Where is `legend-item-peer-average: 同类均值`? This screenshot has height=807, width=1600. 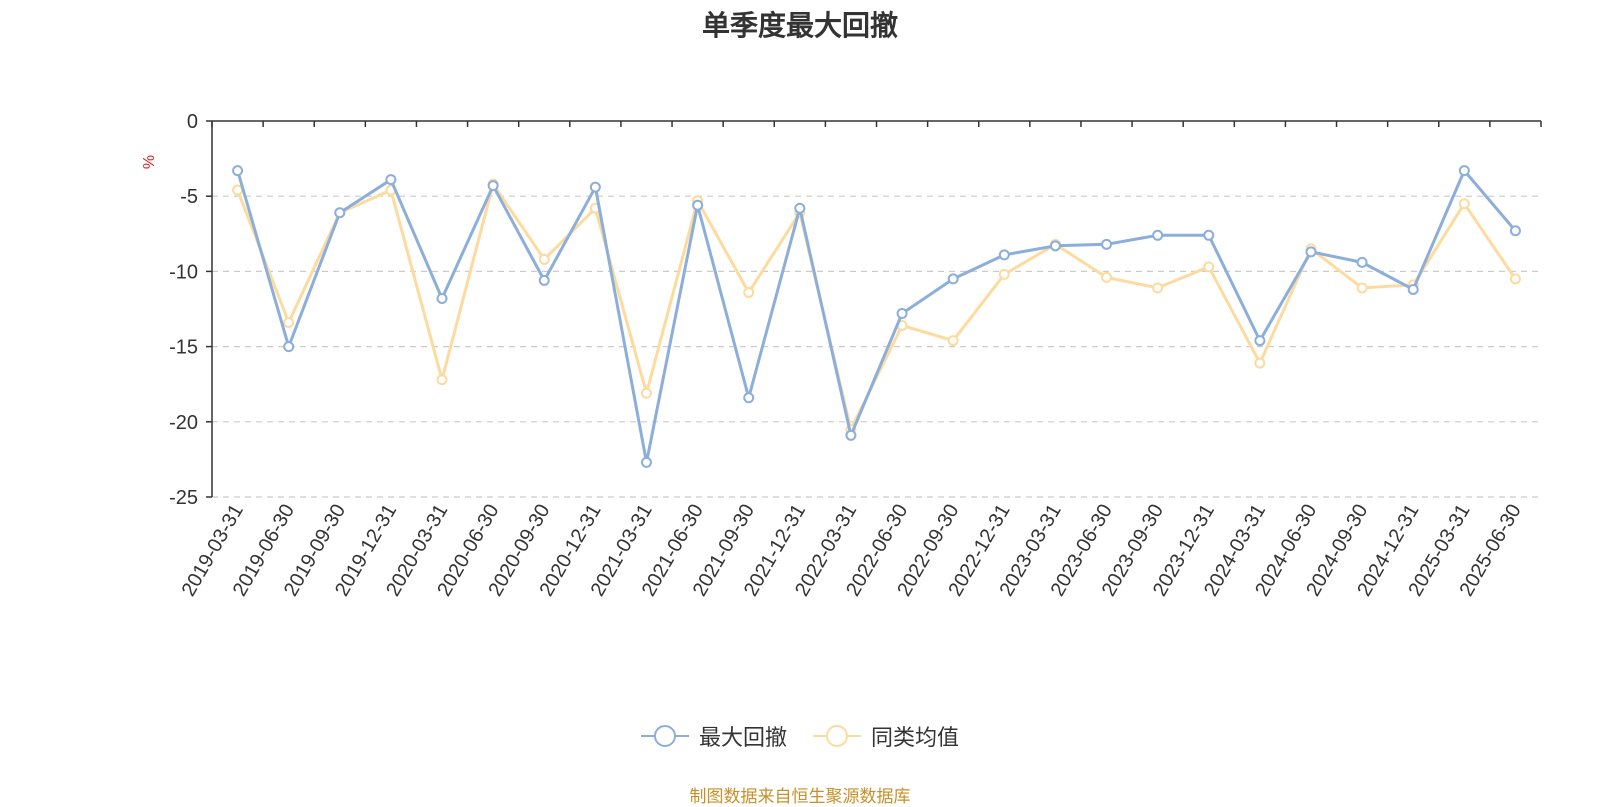 legend-item-peer-average: 同类均值 is located at coordinates (886, 736).